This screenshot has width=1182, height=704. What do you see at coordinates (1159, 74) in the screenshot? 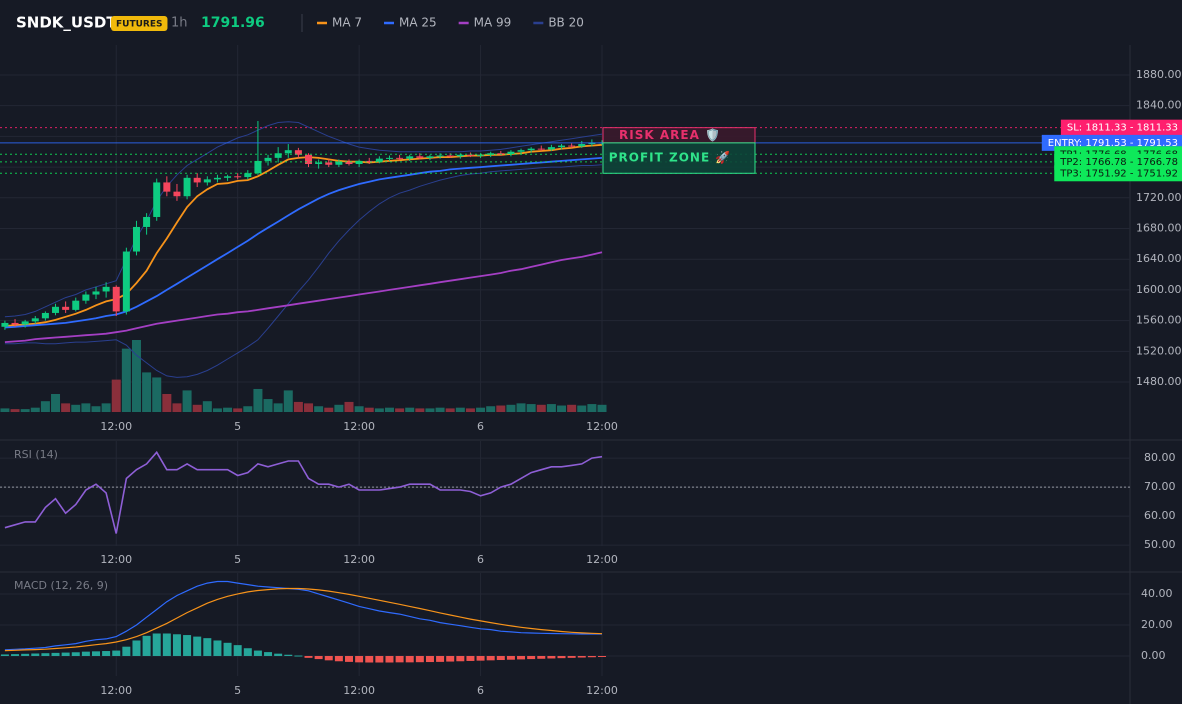
I see `y-tick-label: 1880.00` at bounding box center [1159, 74].